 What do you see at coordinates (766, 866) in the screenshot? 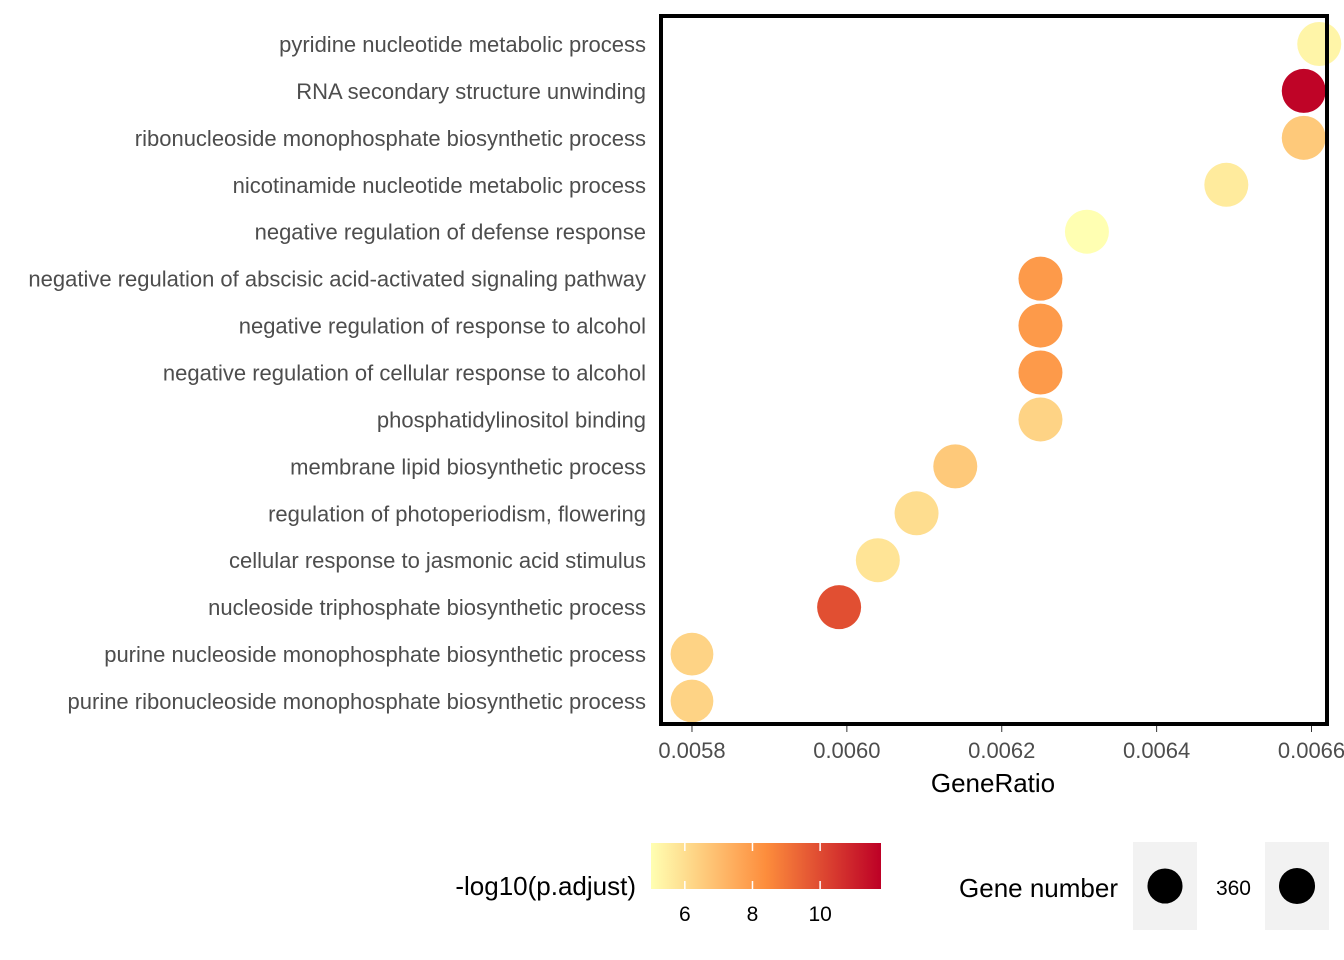
I see `color-legend-bar` at bounding box center [766, 866].